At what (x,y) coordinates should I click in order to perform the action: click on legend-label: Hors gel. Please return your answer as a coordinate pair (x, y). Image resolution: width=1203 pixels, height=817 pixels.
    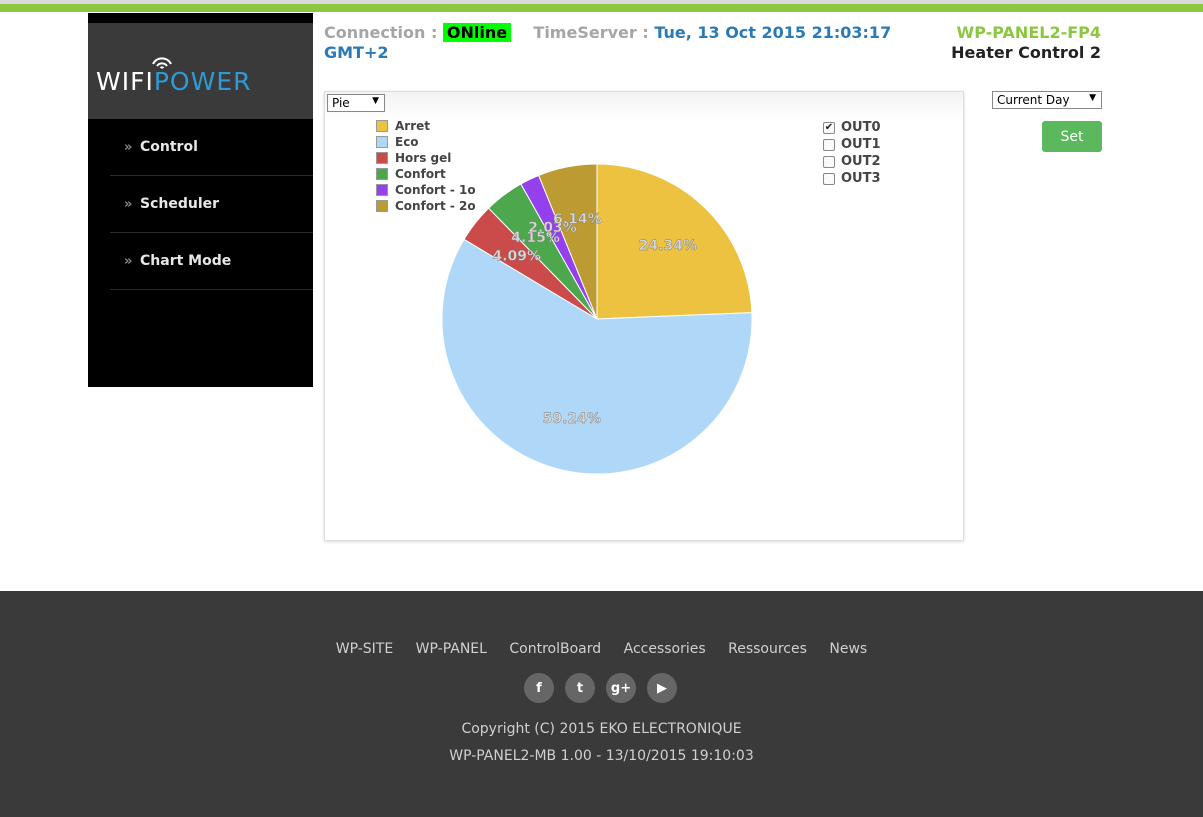
    Looking at the image, I should click on (423, 158).